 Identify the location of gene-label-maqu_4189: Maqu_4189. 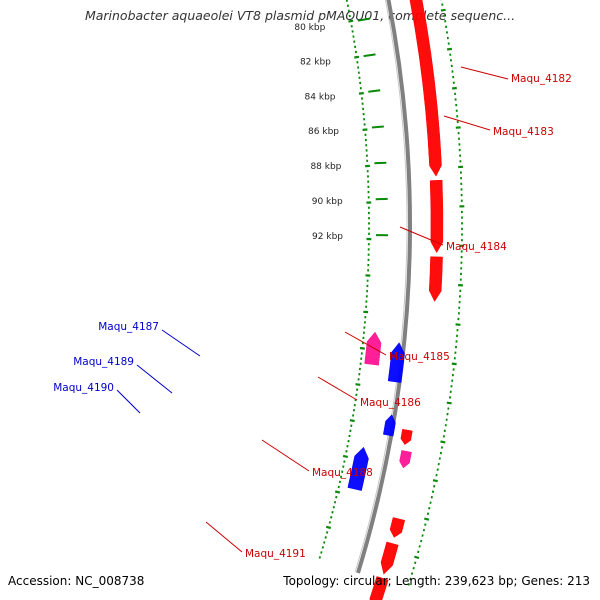
(103, 362).